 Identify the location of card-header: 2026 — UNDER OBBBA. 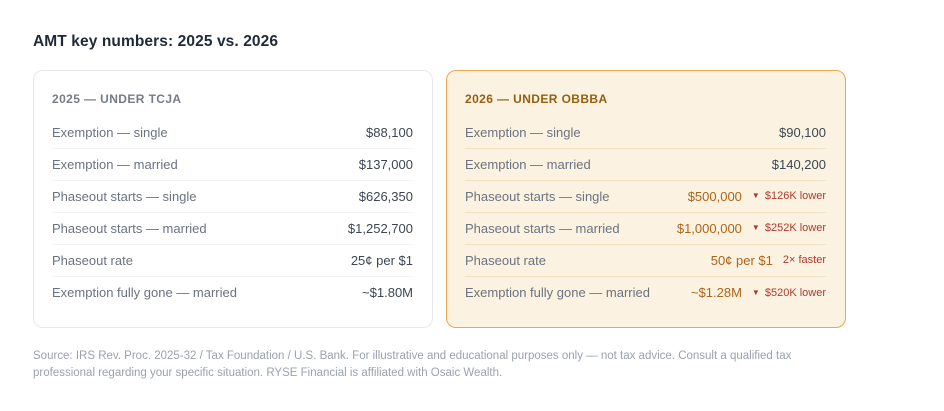
(536, 98).